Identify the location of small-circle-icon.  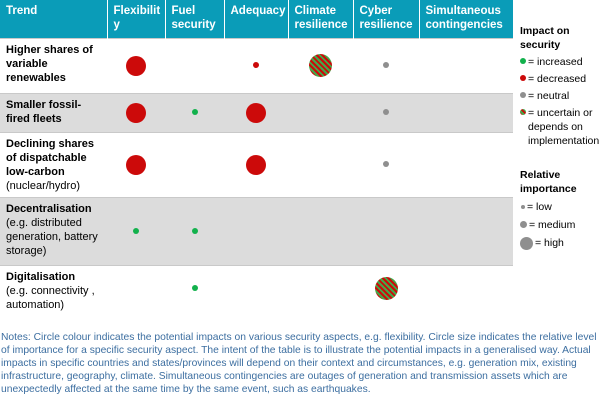
(523, 207).